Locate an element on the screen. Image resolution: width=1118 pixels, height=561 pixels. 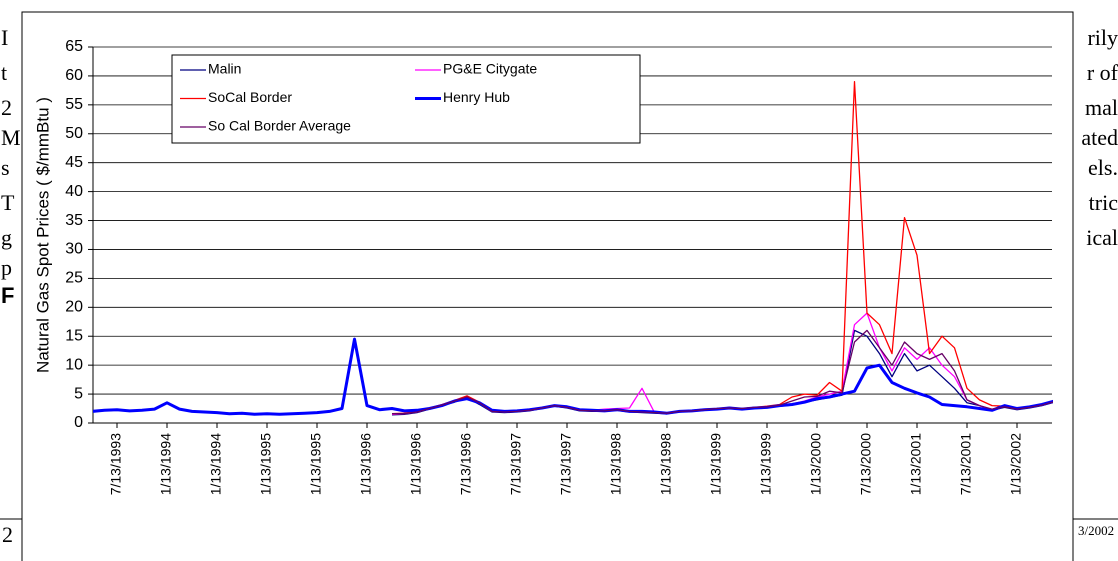
y-tick-label: 25 is located at coordinates (74, 278).